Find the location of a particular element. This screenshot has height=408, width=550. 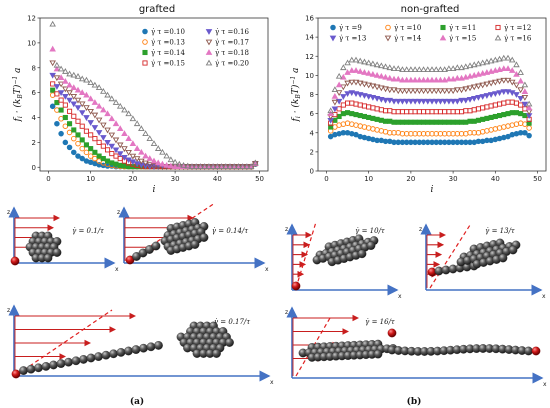

y-tick-label: 10 is located at coordinates (31, 43).